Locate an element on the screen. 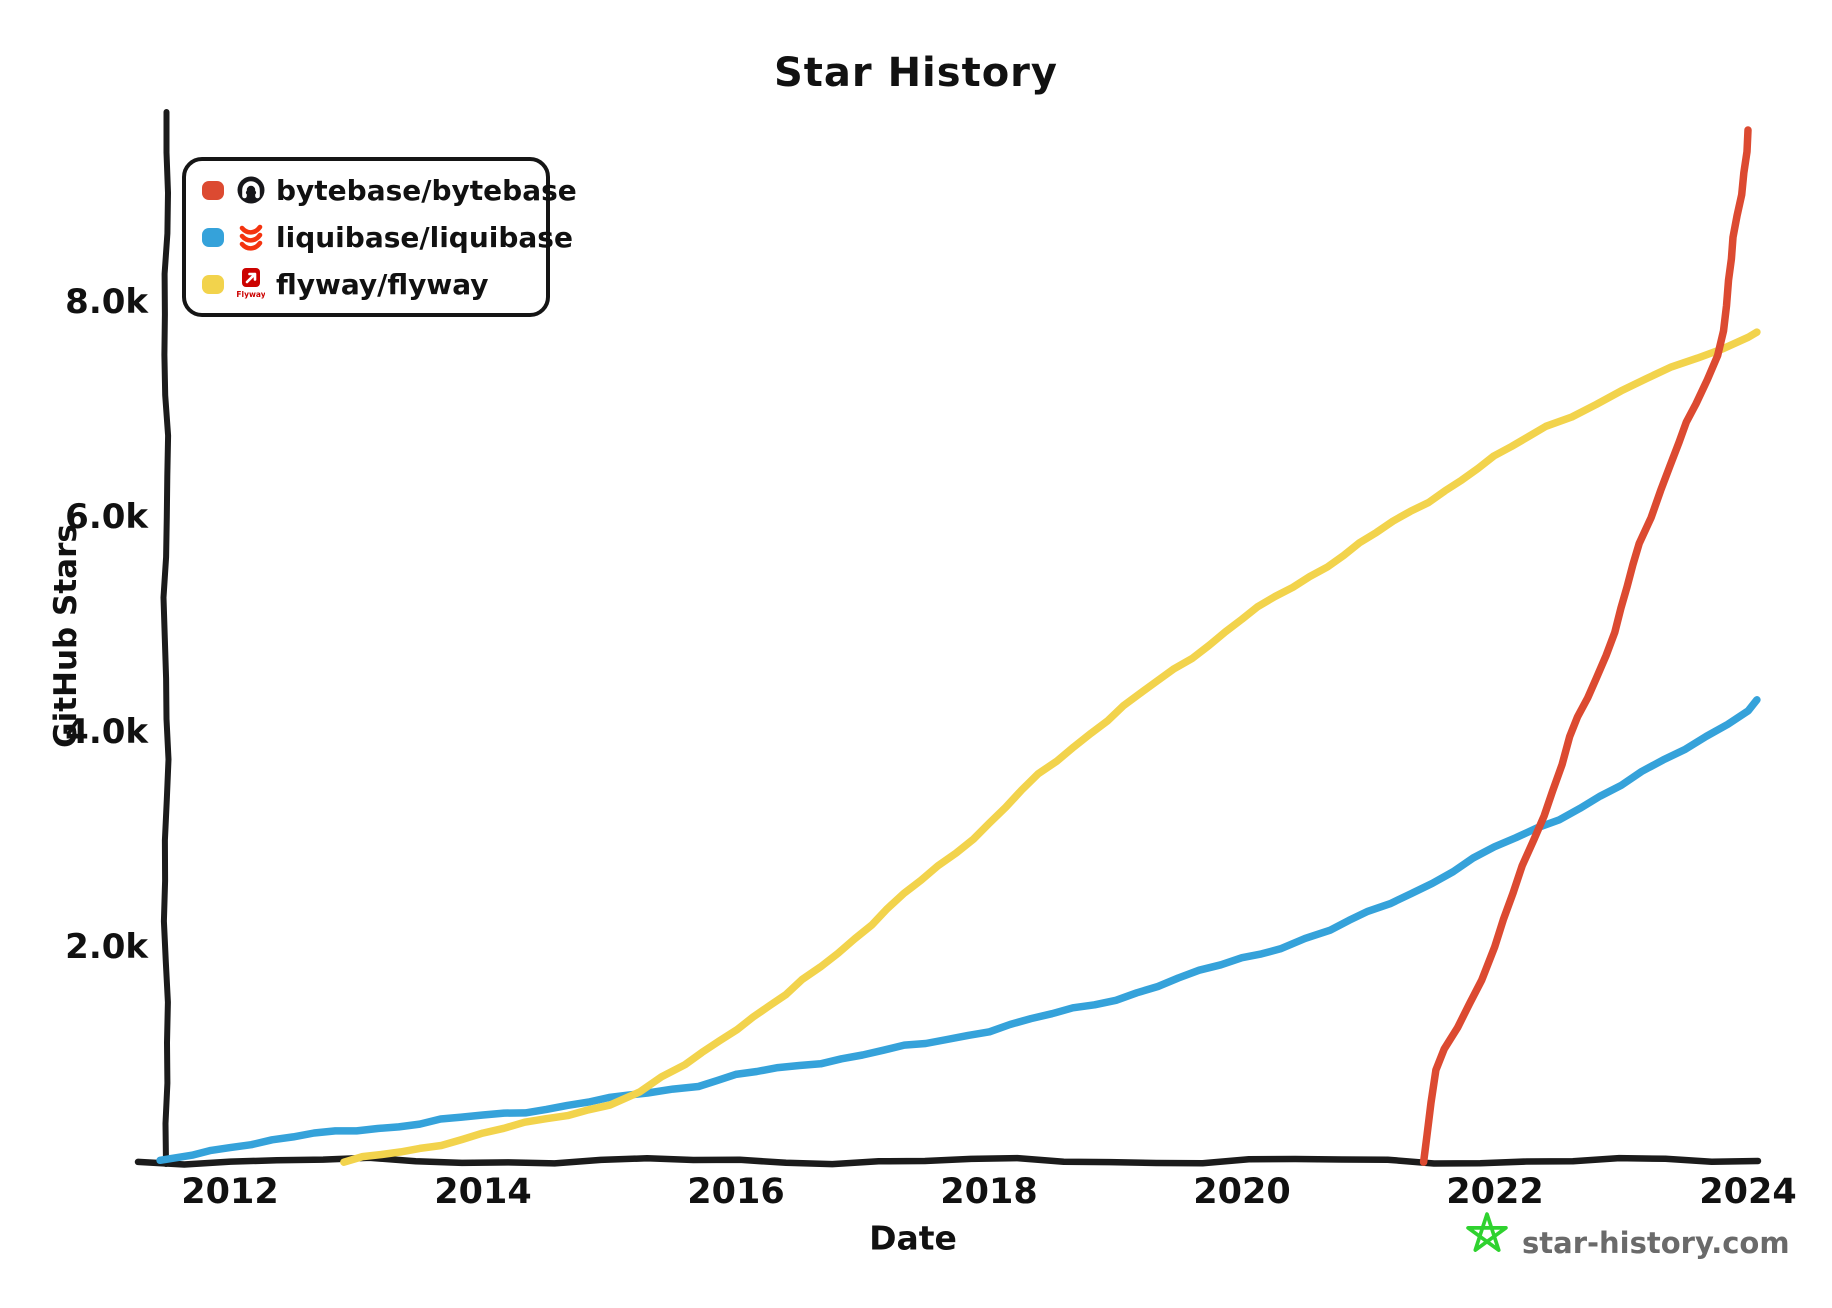 This screenshot has height=1308, width=1832. y-axis-line is located at coordinates (166, 638).